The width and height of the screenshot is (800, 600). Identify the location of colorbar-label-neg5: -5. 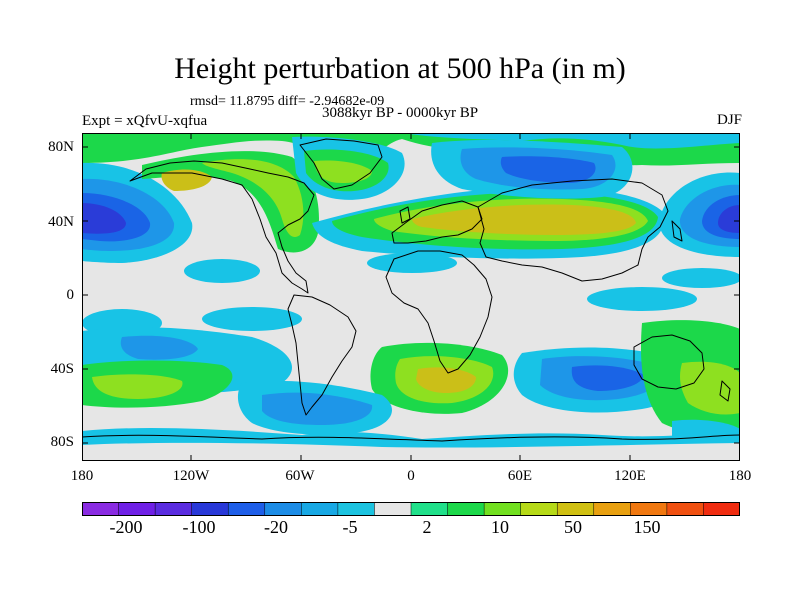
(350, 527).